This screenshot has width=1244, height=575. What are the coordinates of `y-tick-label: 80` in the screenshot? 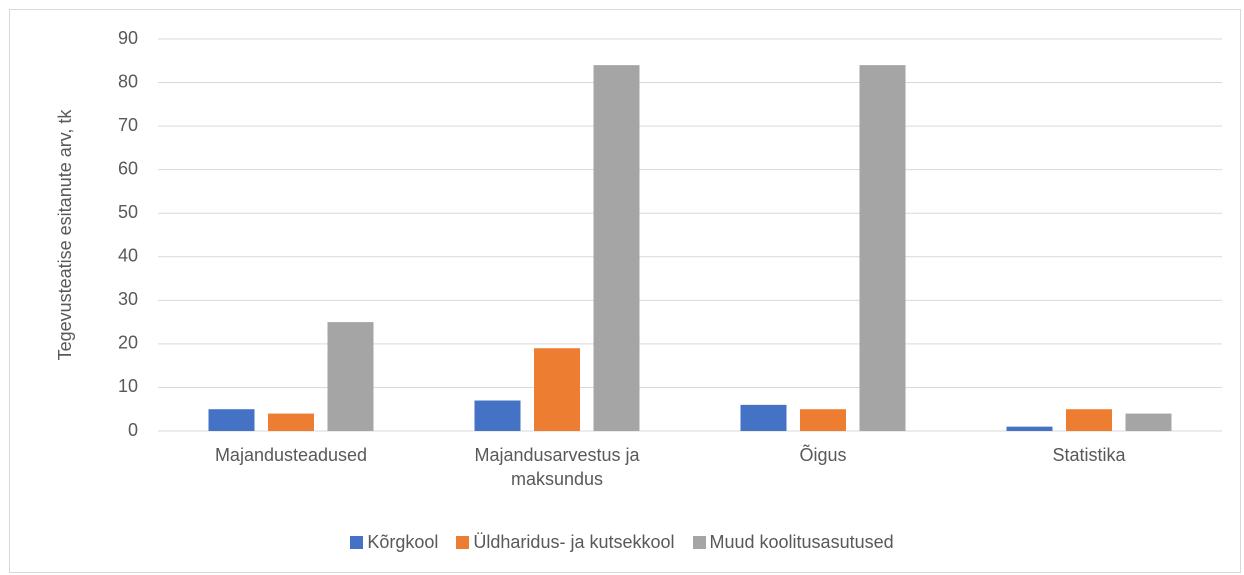 It's located at (128, 81).